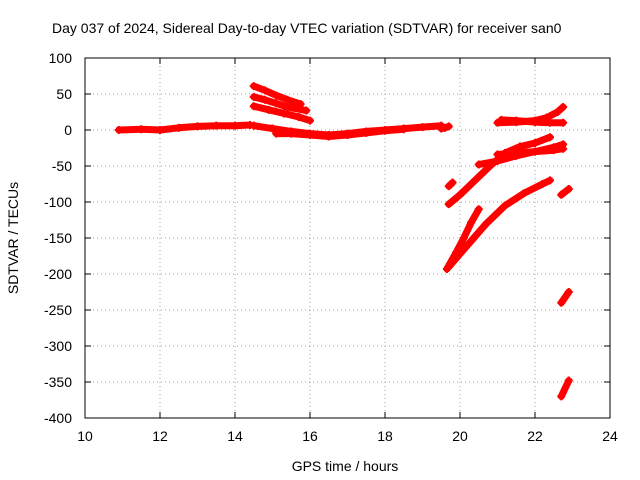 The height and width of the screenshot is (480, 640). What do you see at coordinates (160, 436) in the screenshot?
I see `x-tick-label: 12` at bounding box center [160, 436].